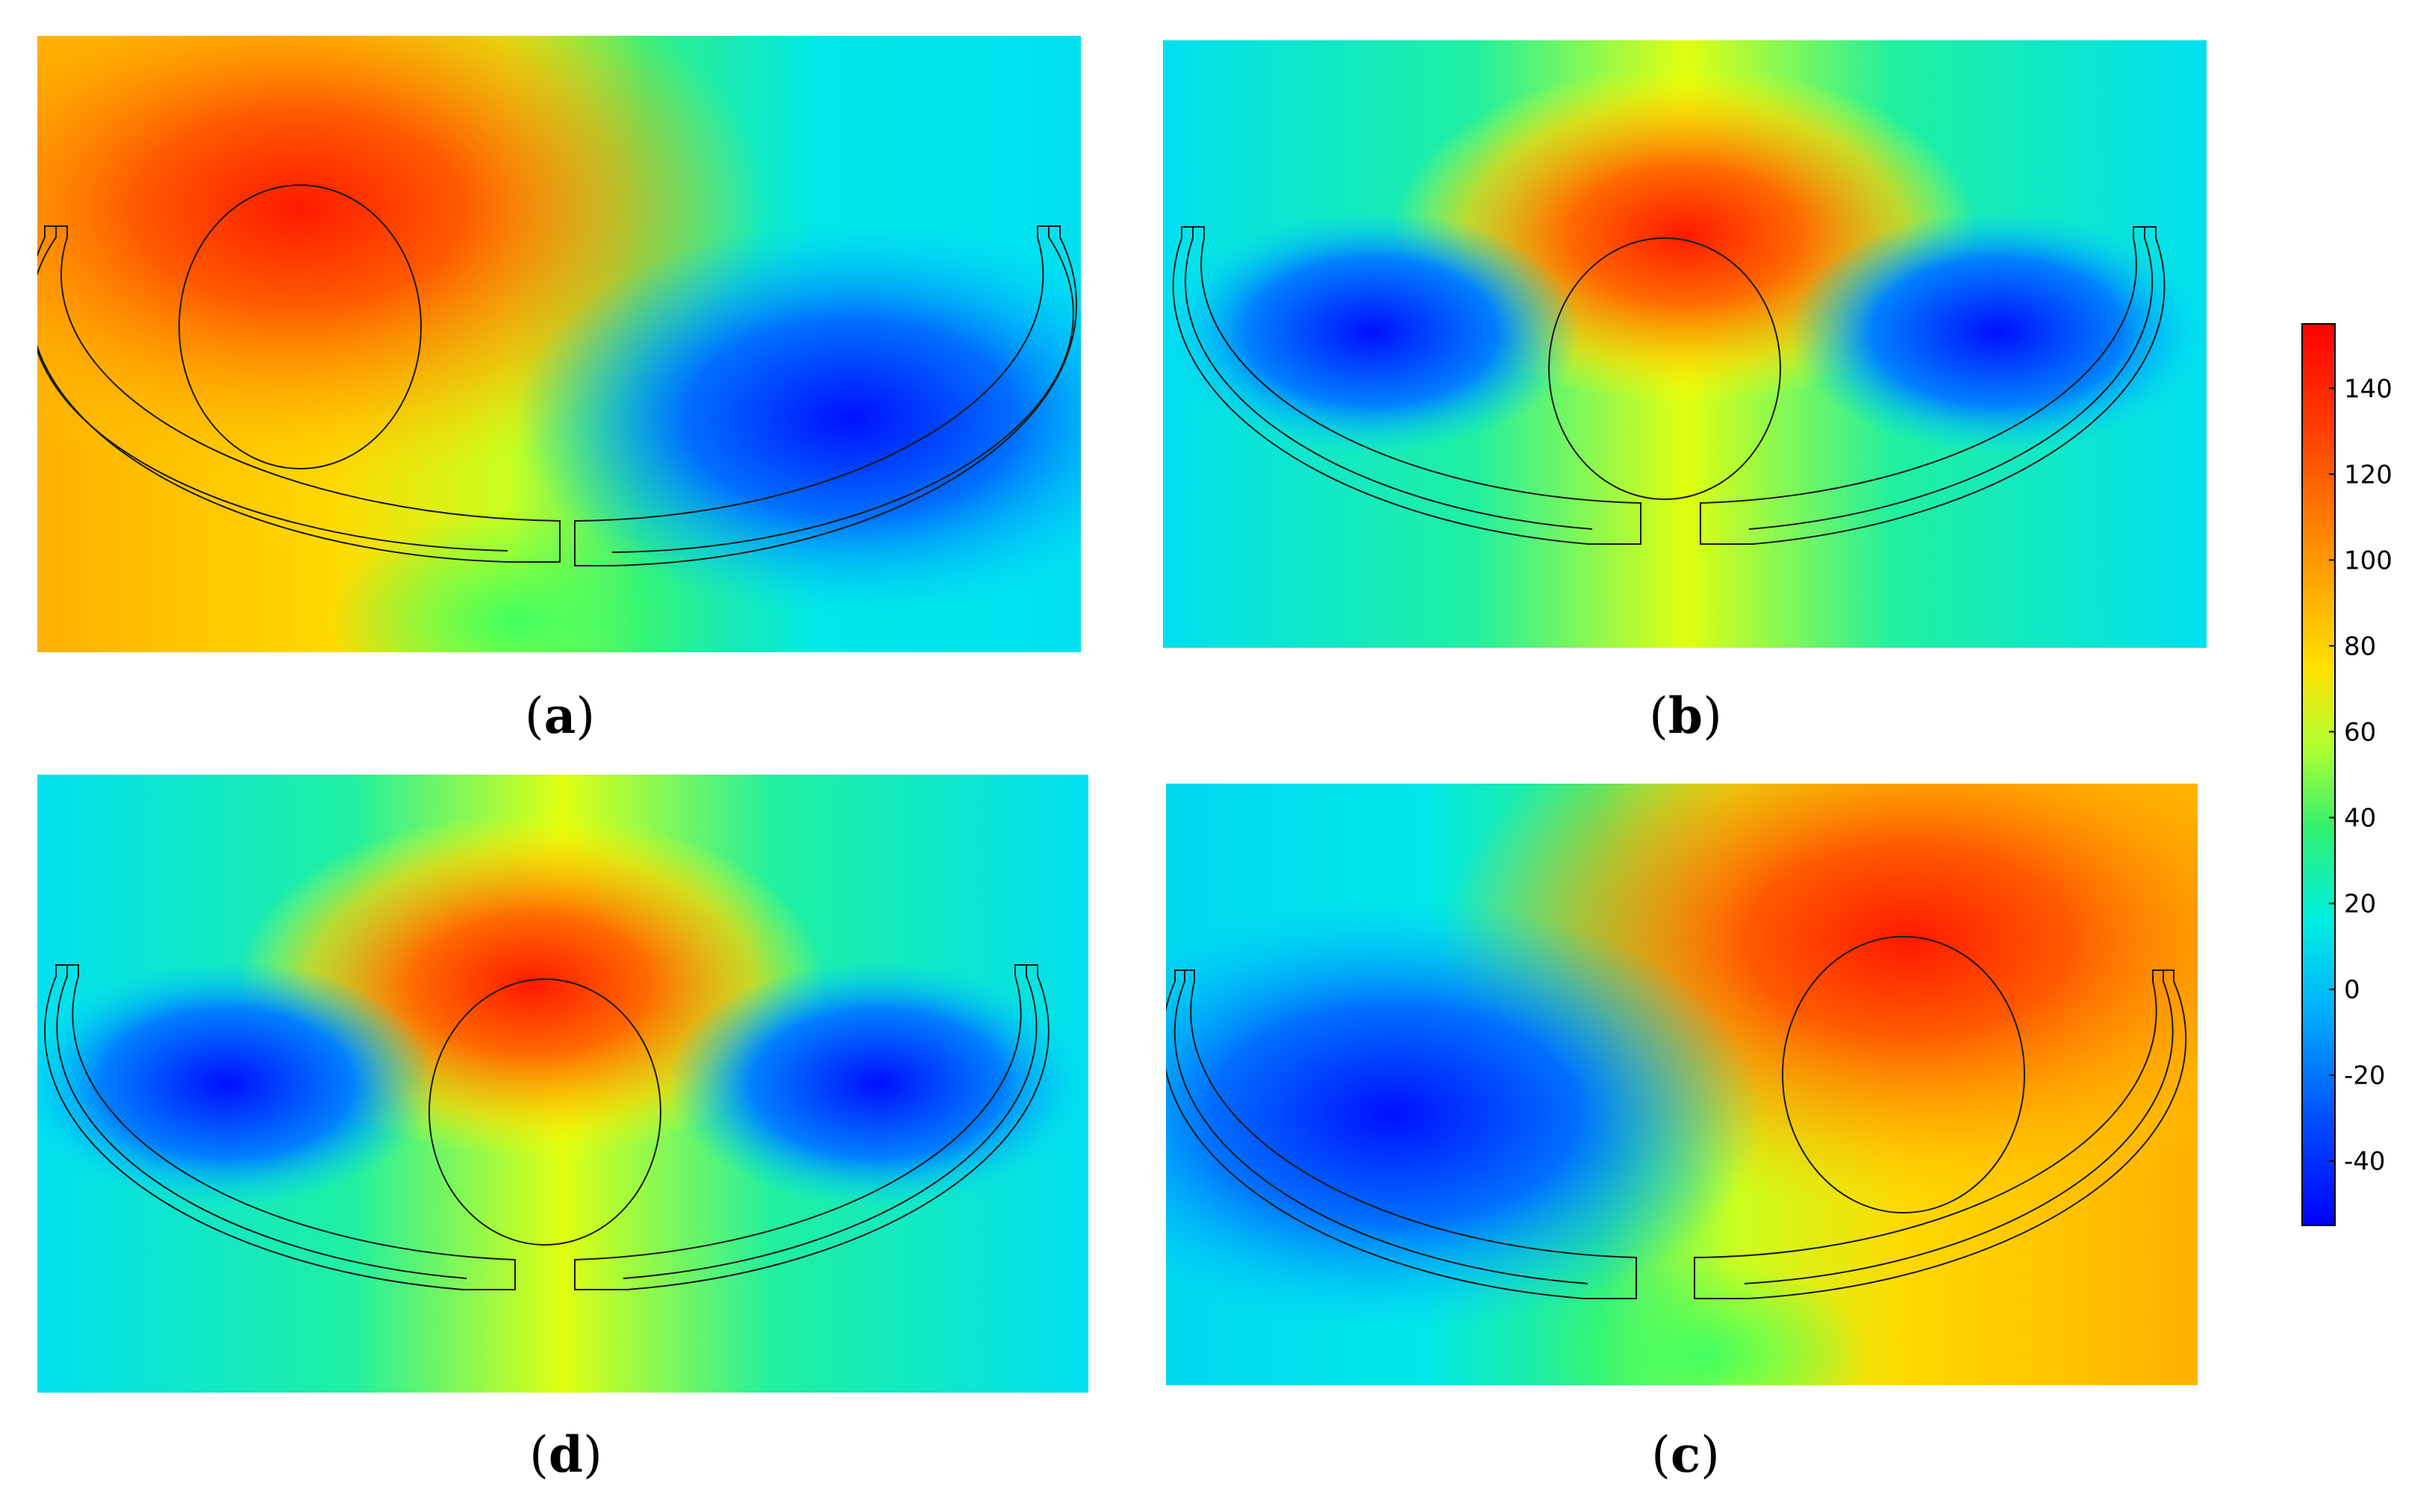  I want to click on colorbar-tick-label: 0, so click(2352, 990).